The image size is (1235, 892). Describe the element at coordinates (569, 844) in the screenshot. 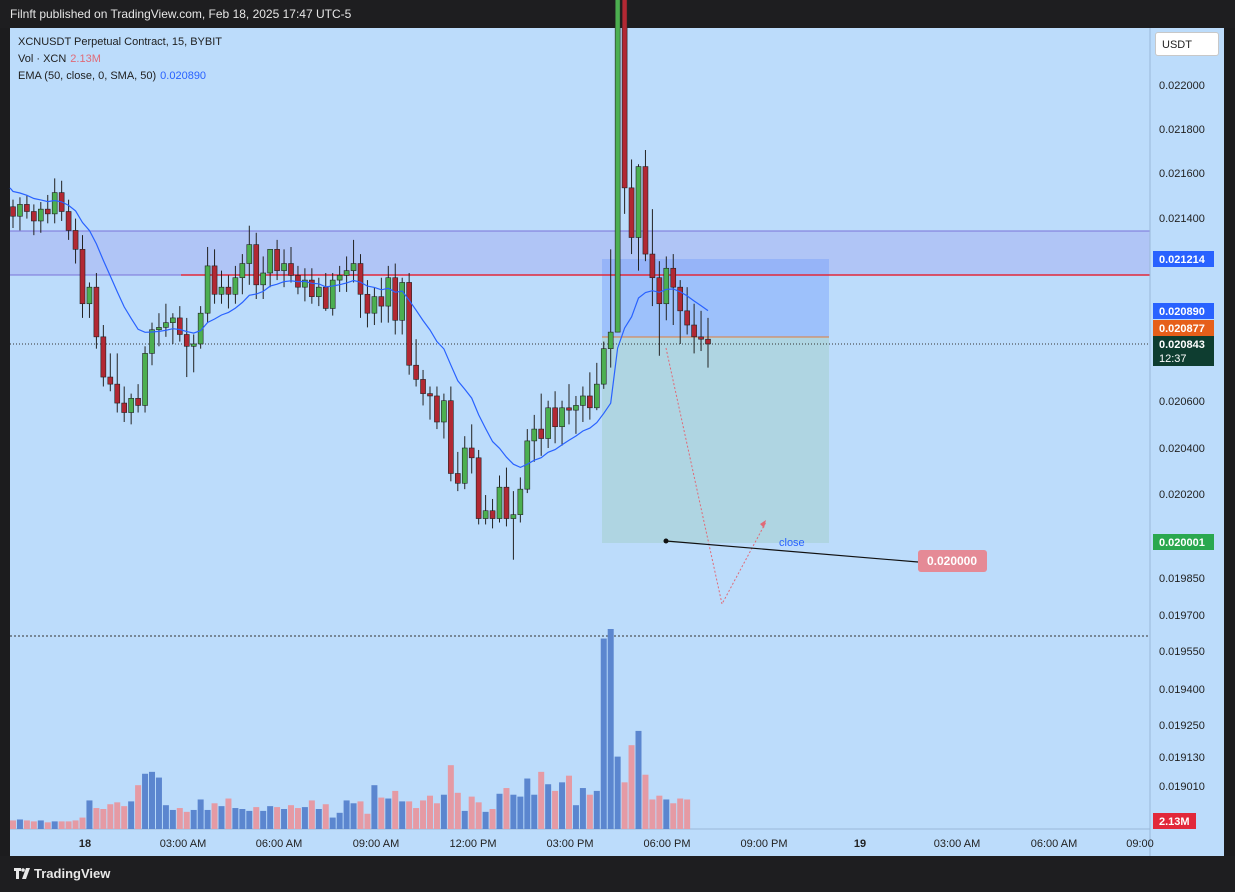

I see `x-tick-label: 03:00 PM` at that location.